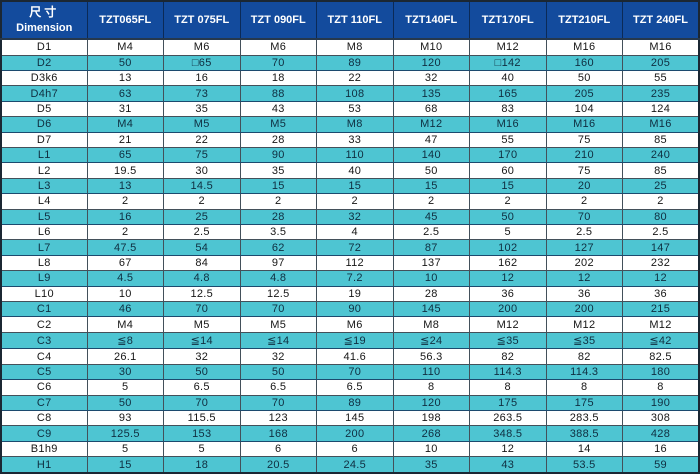 This screenshot has width=700, height=474. Describe the element at coordinates (508, 62) in the screenshot. I see `table-cell: □142` at that location.